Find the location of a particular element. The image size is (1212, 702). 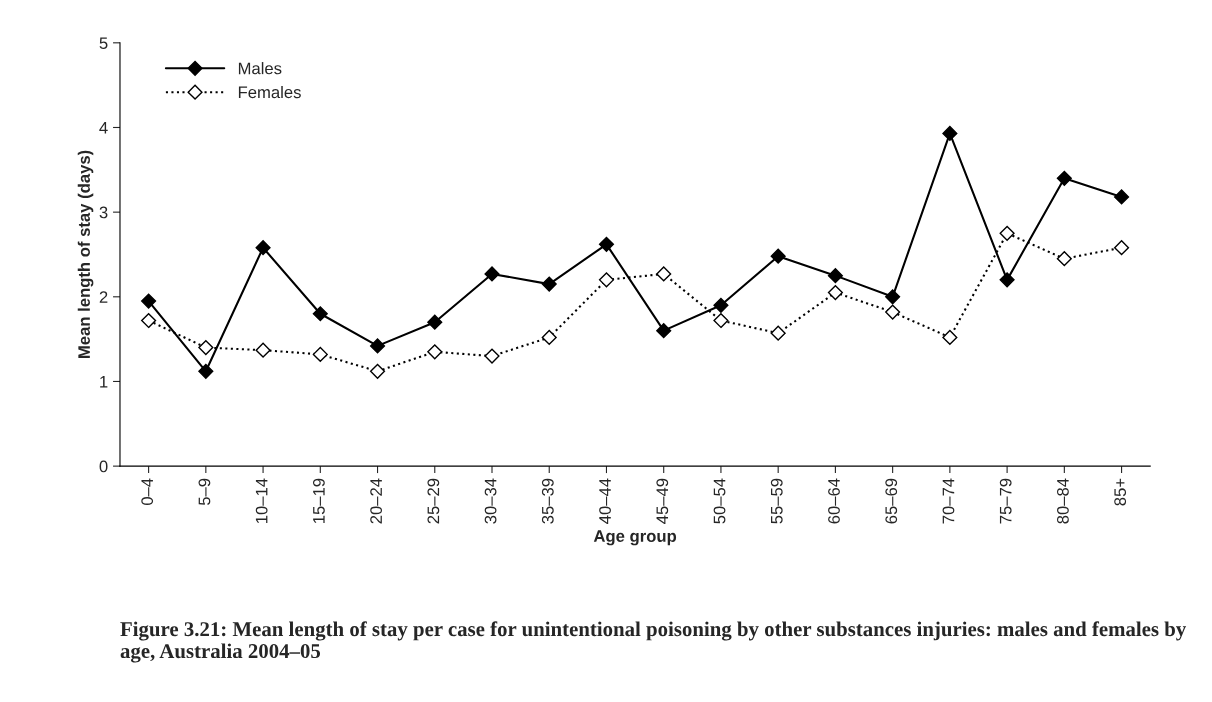

x-tick-label: 55–59 is located at coordinates (776, 501).